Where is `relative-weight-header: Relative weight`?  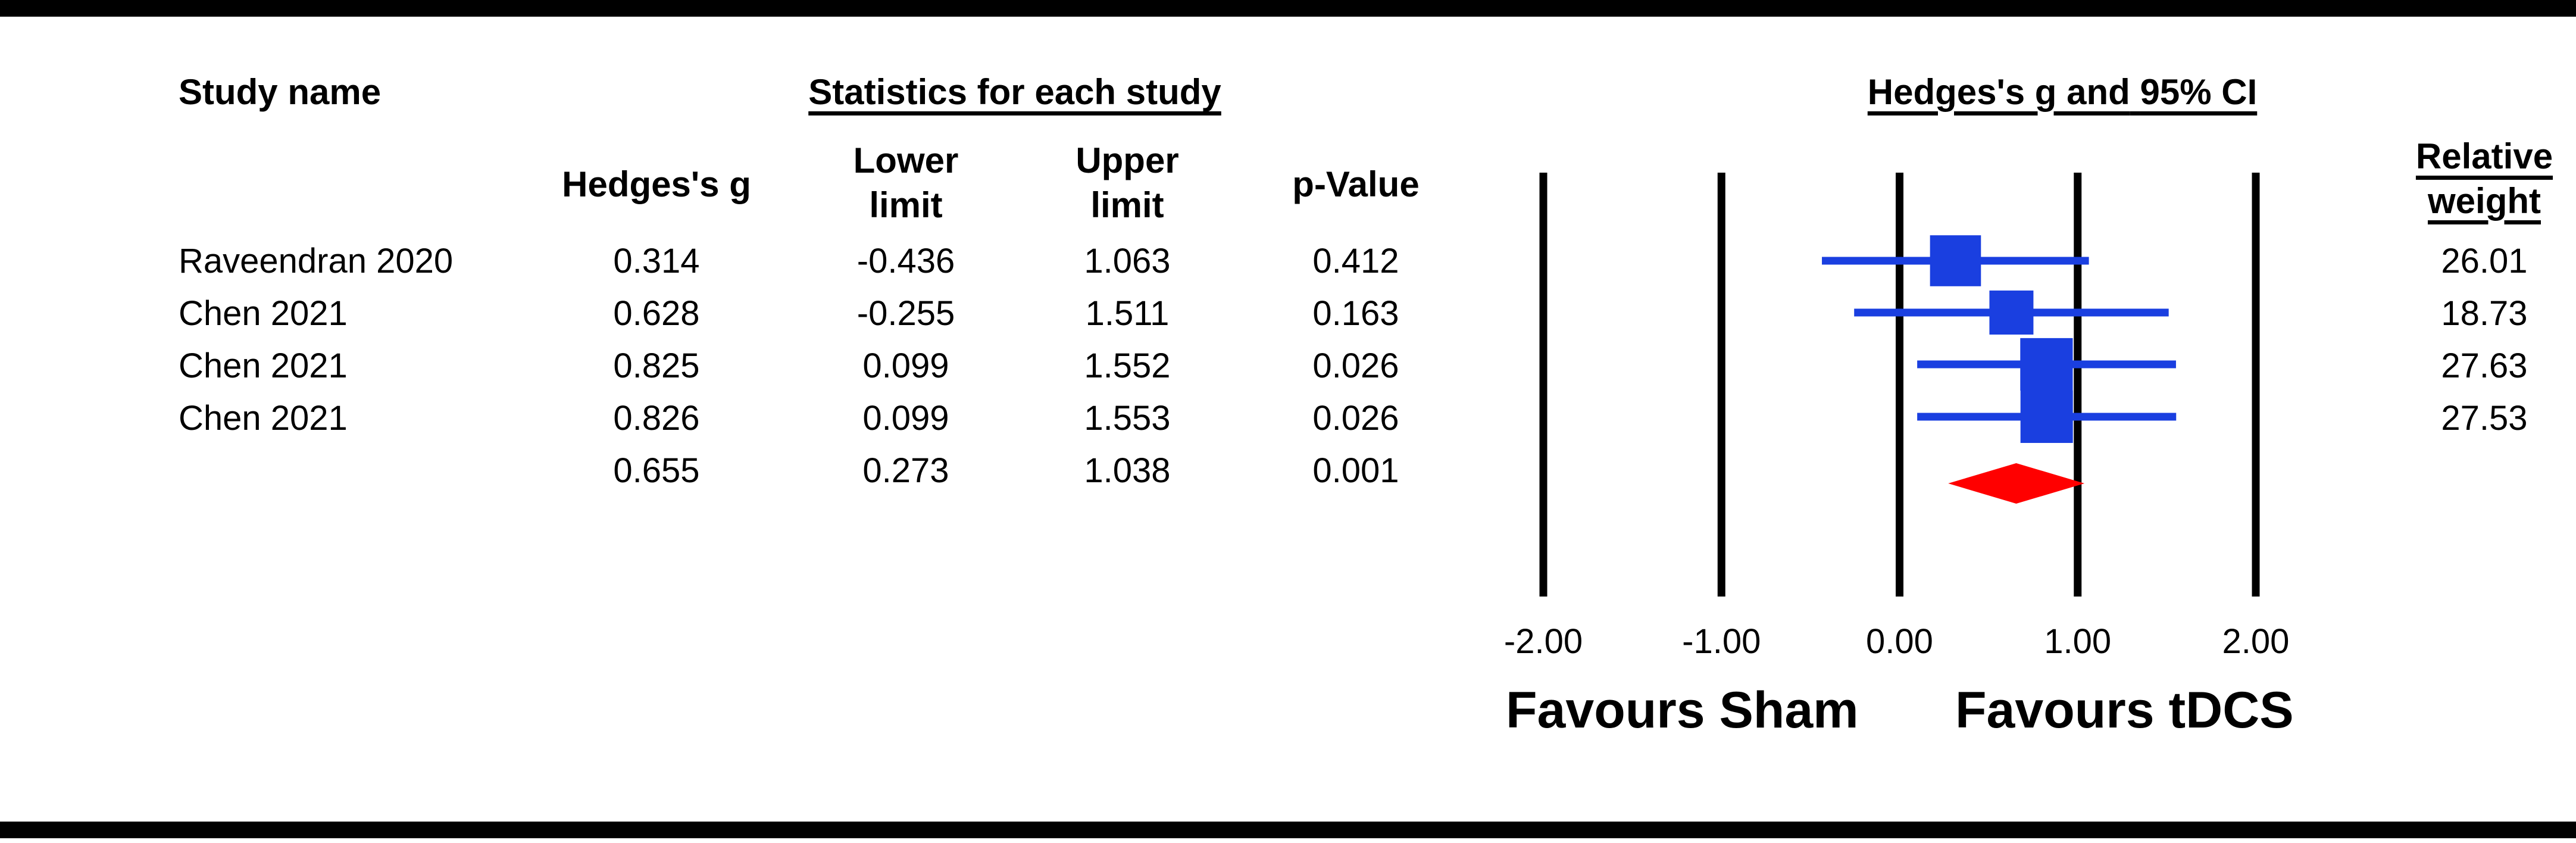
relative-weight-header: Relative weight is located at coordinates (2484, 178).